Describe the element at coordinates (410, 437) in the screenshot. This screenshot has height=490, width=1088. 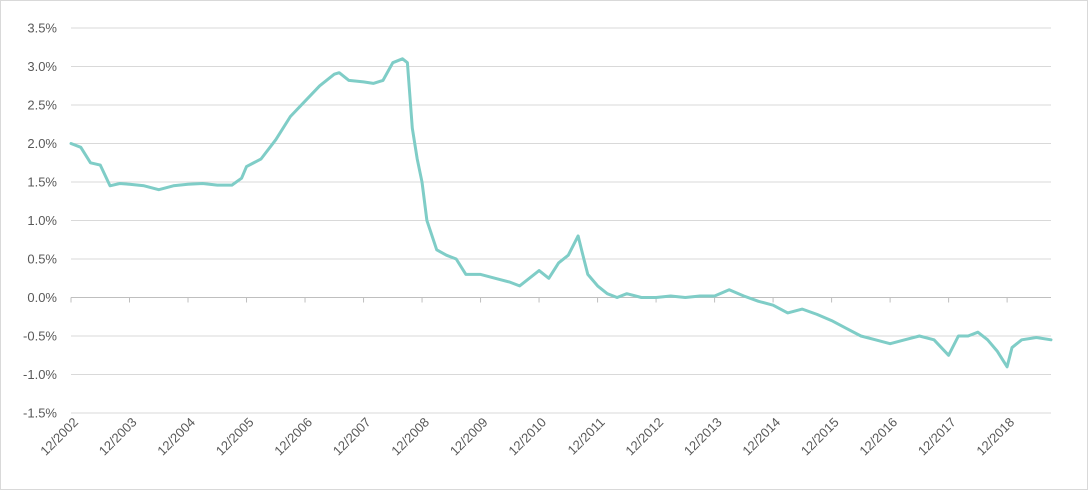
I see `x-tick-label: 12/2008` at that location.